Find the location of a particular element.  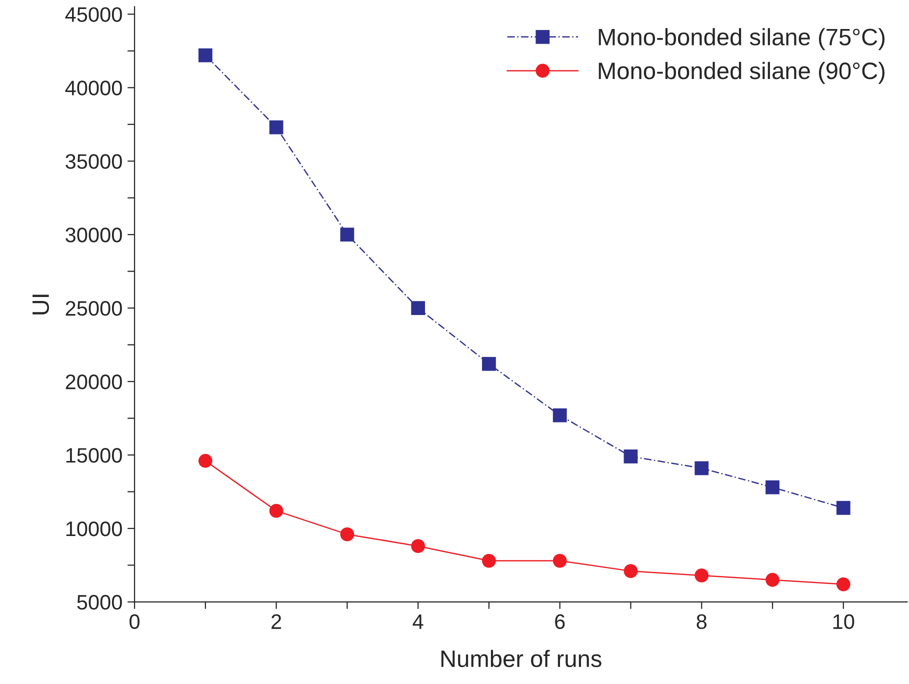

legend-label: Mono-bonded silane (90°C) is located at coordinates (741, 73).